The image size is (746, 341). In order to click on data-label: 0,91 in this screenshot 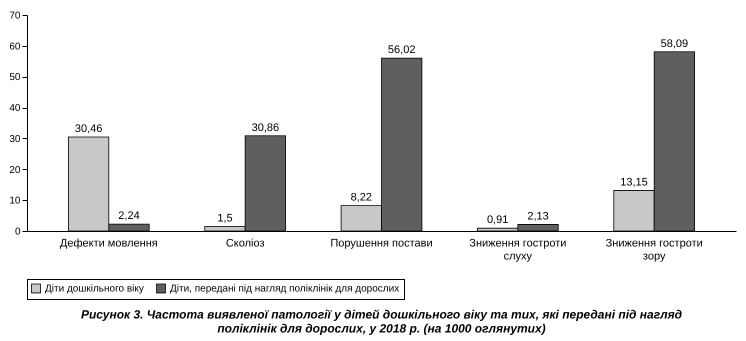, I will do `click(497, 220)`.